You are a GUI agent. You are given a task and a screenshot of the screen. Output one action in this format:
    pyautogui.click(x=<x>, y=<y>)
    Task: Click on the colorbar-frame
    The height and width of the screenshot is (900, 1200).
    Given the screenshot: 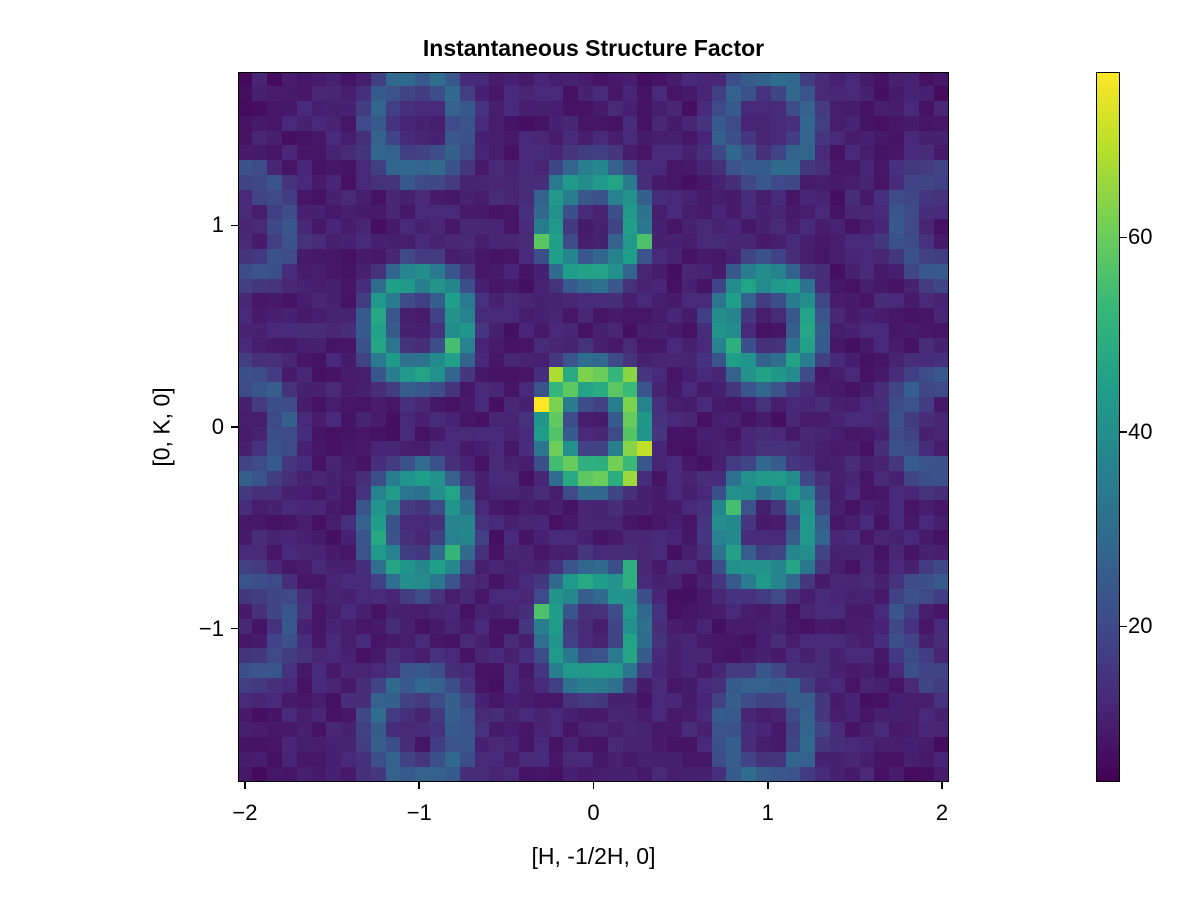 What is the action you would take?
    pyautogui.click(x=1108, y=427)
    